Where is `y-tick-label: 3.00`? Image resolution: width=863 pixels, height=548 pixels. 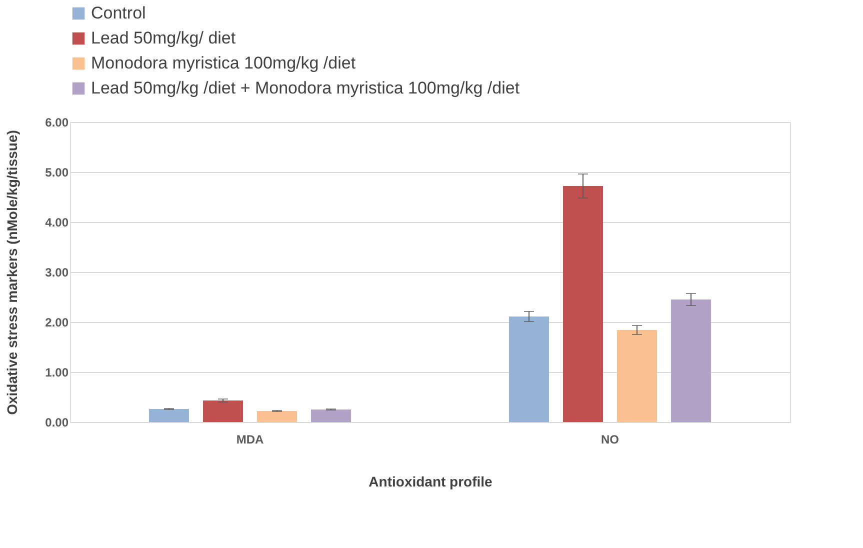
y-tick-label: 3.00 is located at coordinates (57, 273).